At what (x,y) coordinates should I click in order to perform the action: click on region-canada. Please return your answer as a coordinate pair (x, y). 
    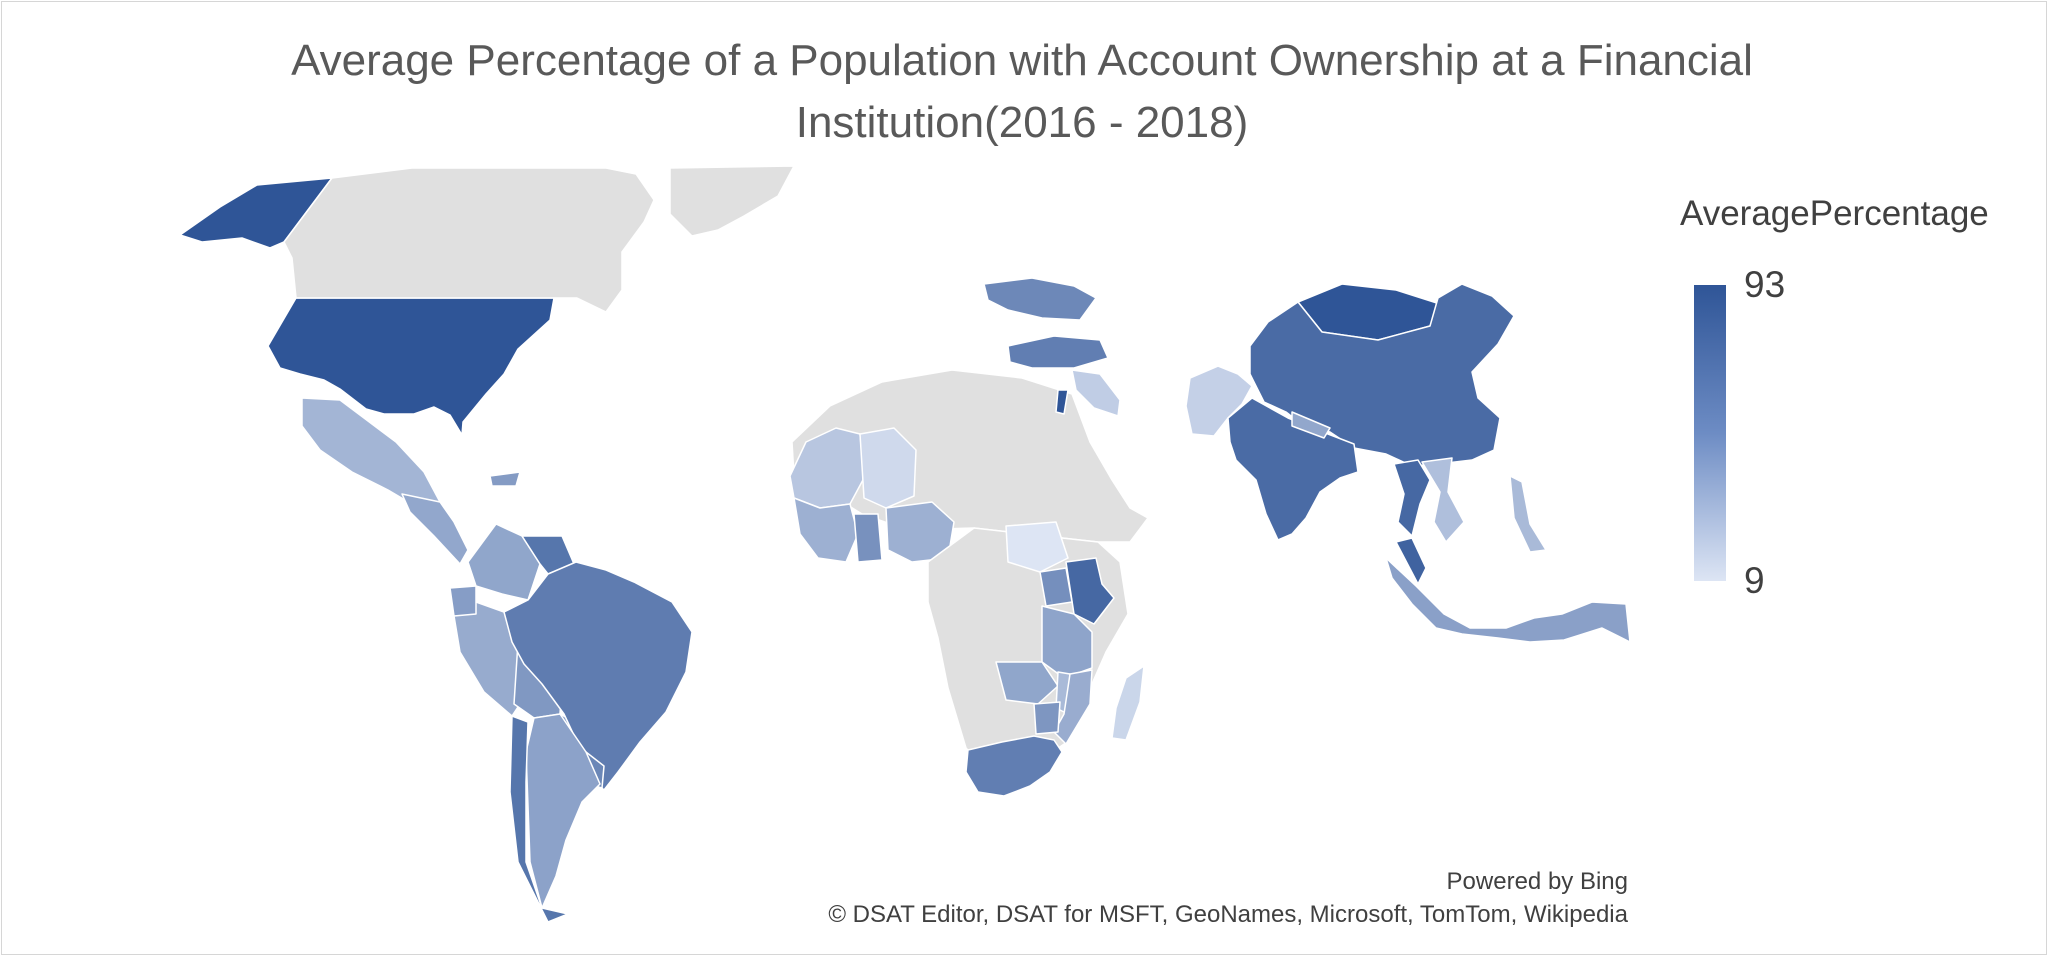
    Looking at the image, I should click on (469, 240).